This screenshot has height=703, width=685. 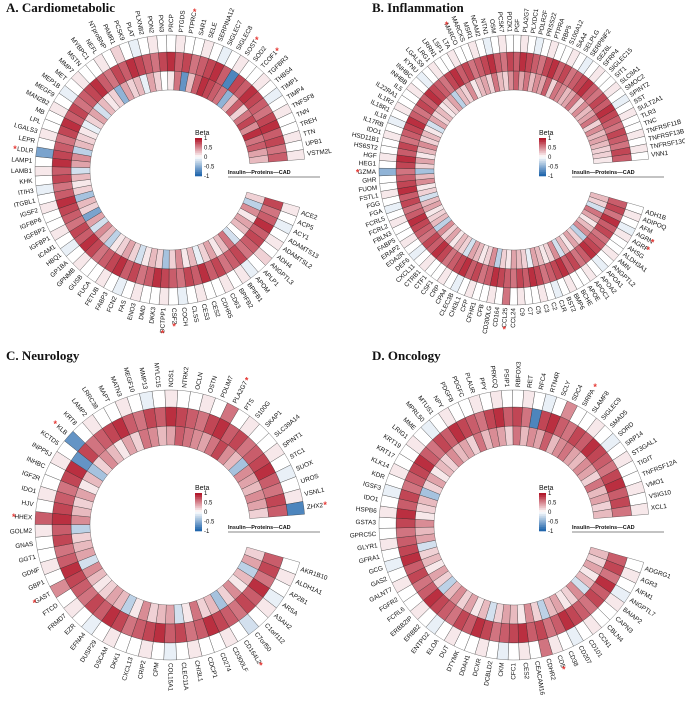 What do you see at coordinates (507, 398) in the screenshot?
I see `heat-cell-cad-psip1` at bounding box center [507, 398].